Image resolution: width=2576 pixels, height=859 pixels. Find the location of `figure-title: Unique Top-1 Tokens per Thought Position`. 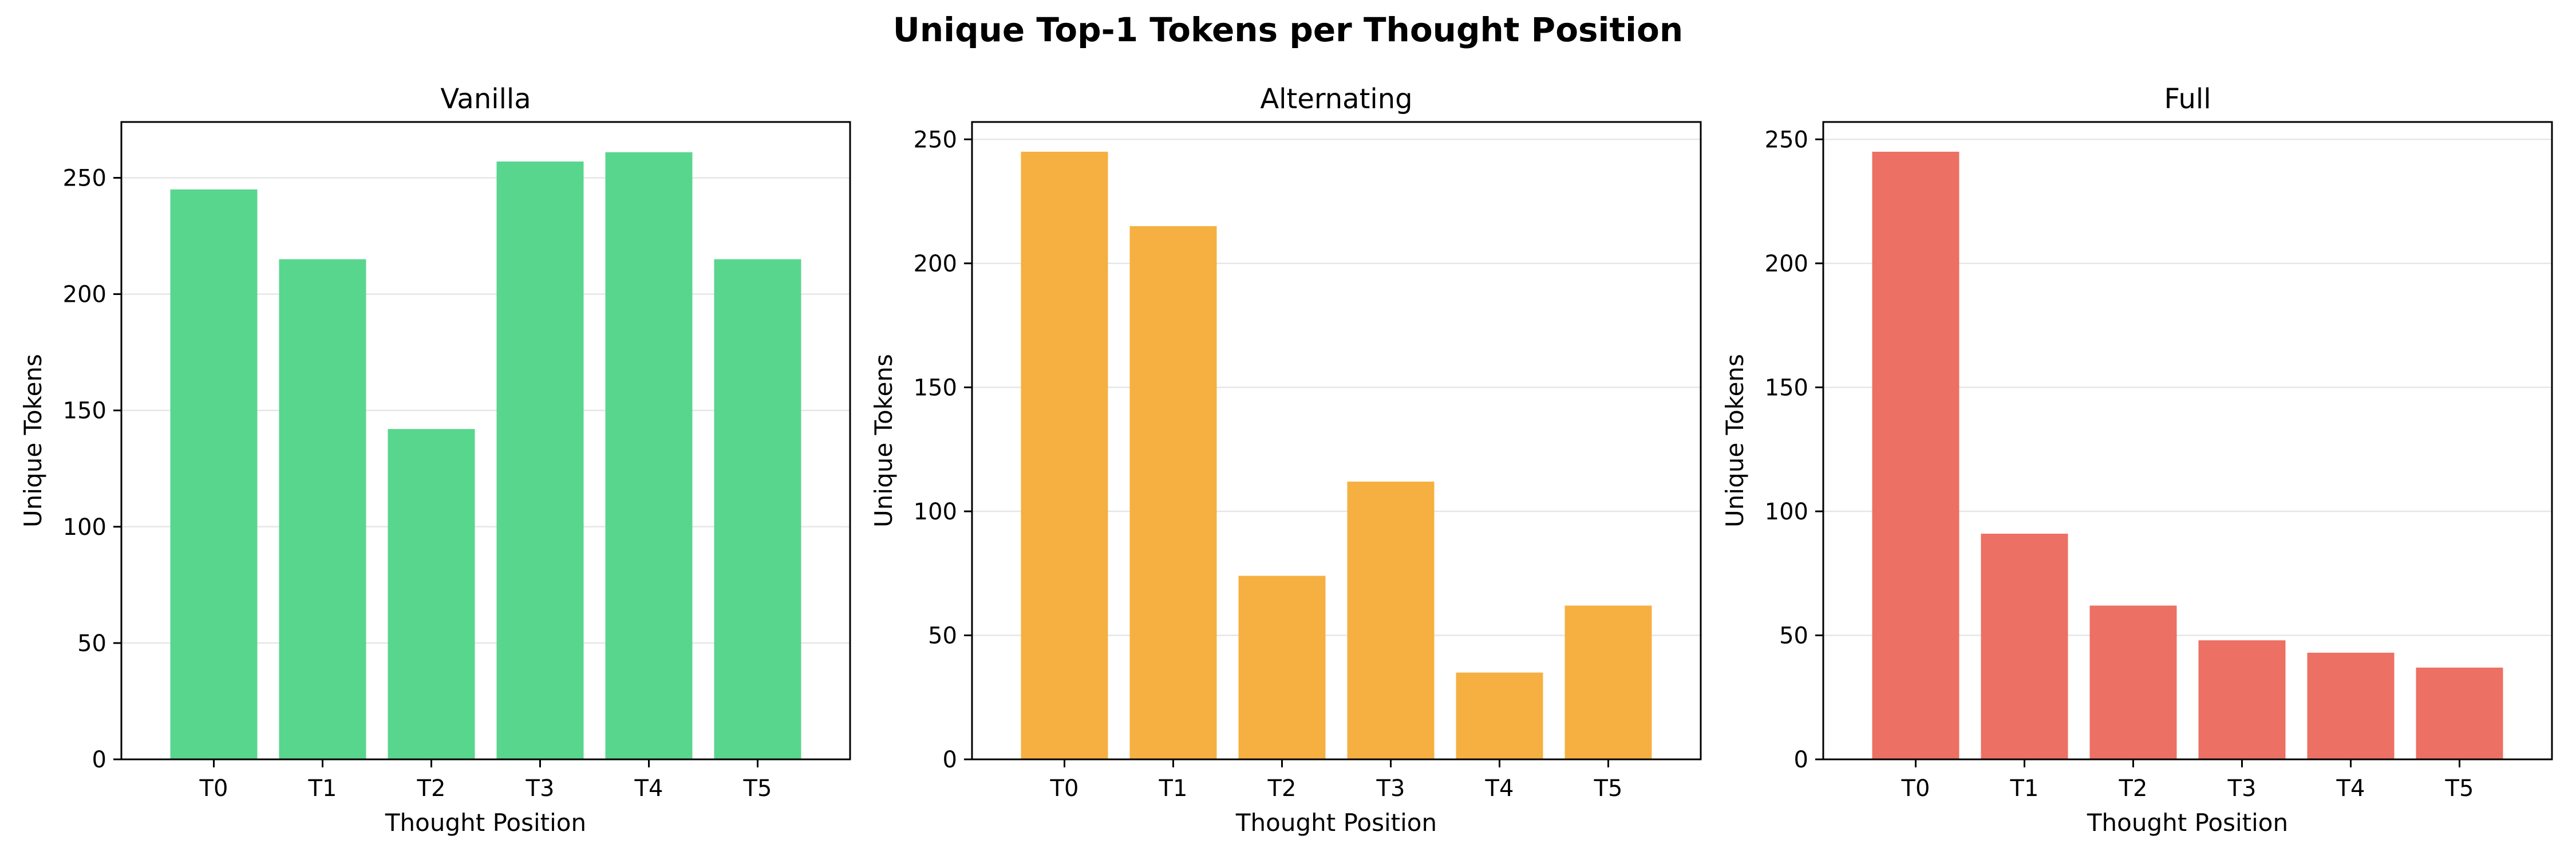

figure-title: Unique Top-1 Tokens per Thought Position is located at coordinates (1288, 30).